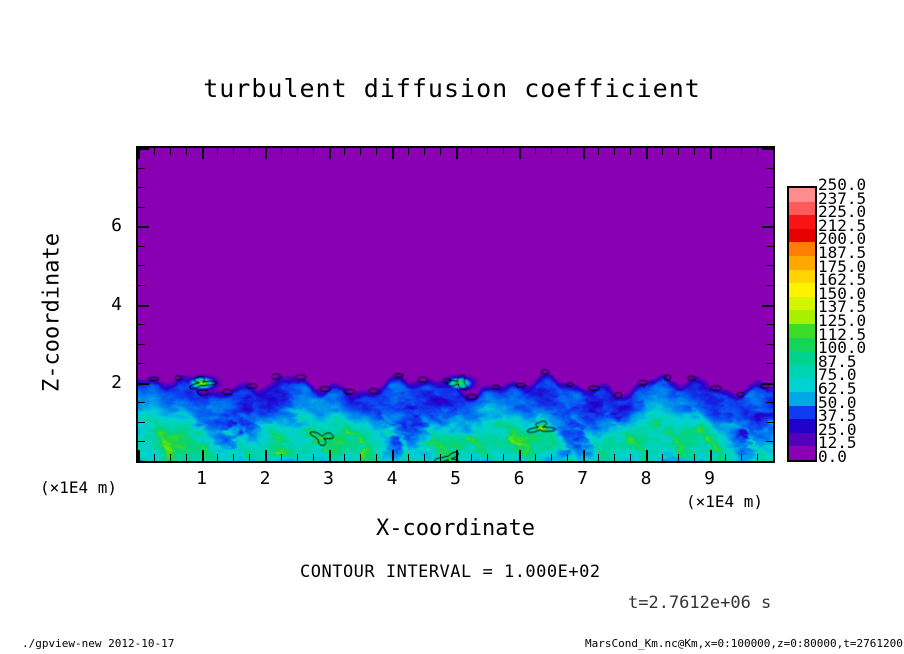 The width and height of the screenshot is (904, 654). What do you see at coordinates (837, 402) in the screenshot?
I see `colorbar-tick-label: 50.0` at bounding box center [837, 402].